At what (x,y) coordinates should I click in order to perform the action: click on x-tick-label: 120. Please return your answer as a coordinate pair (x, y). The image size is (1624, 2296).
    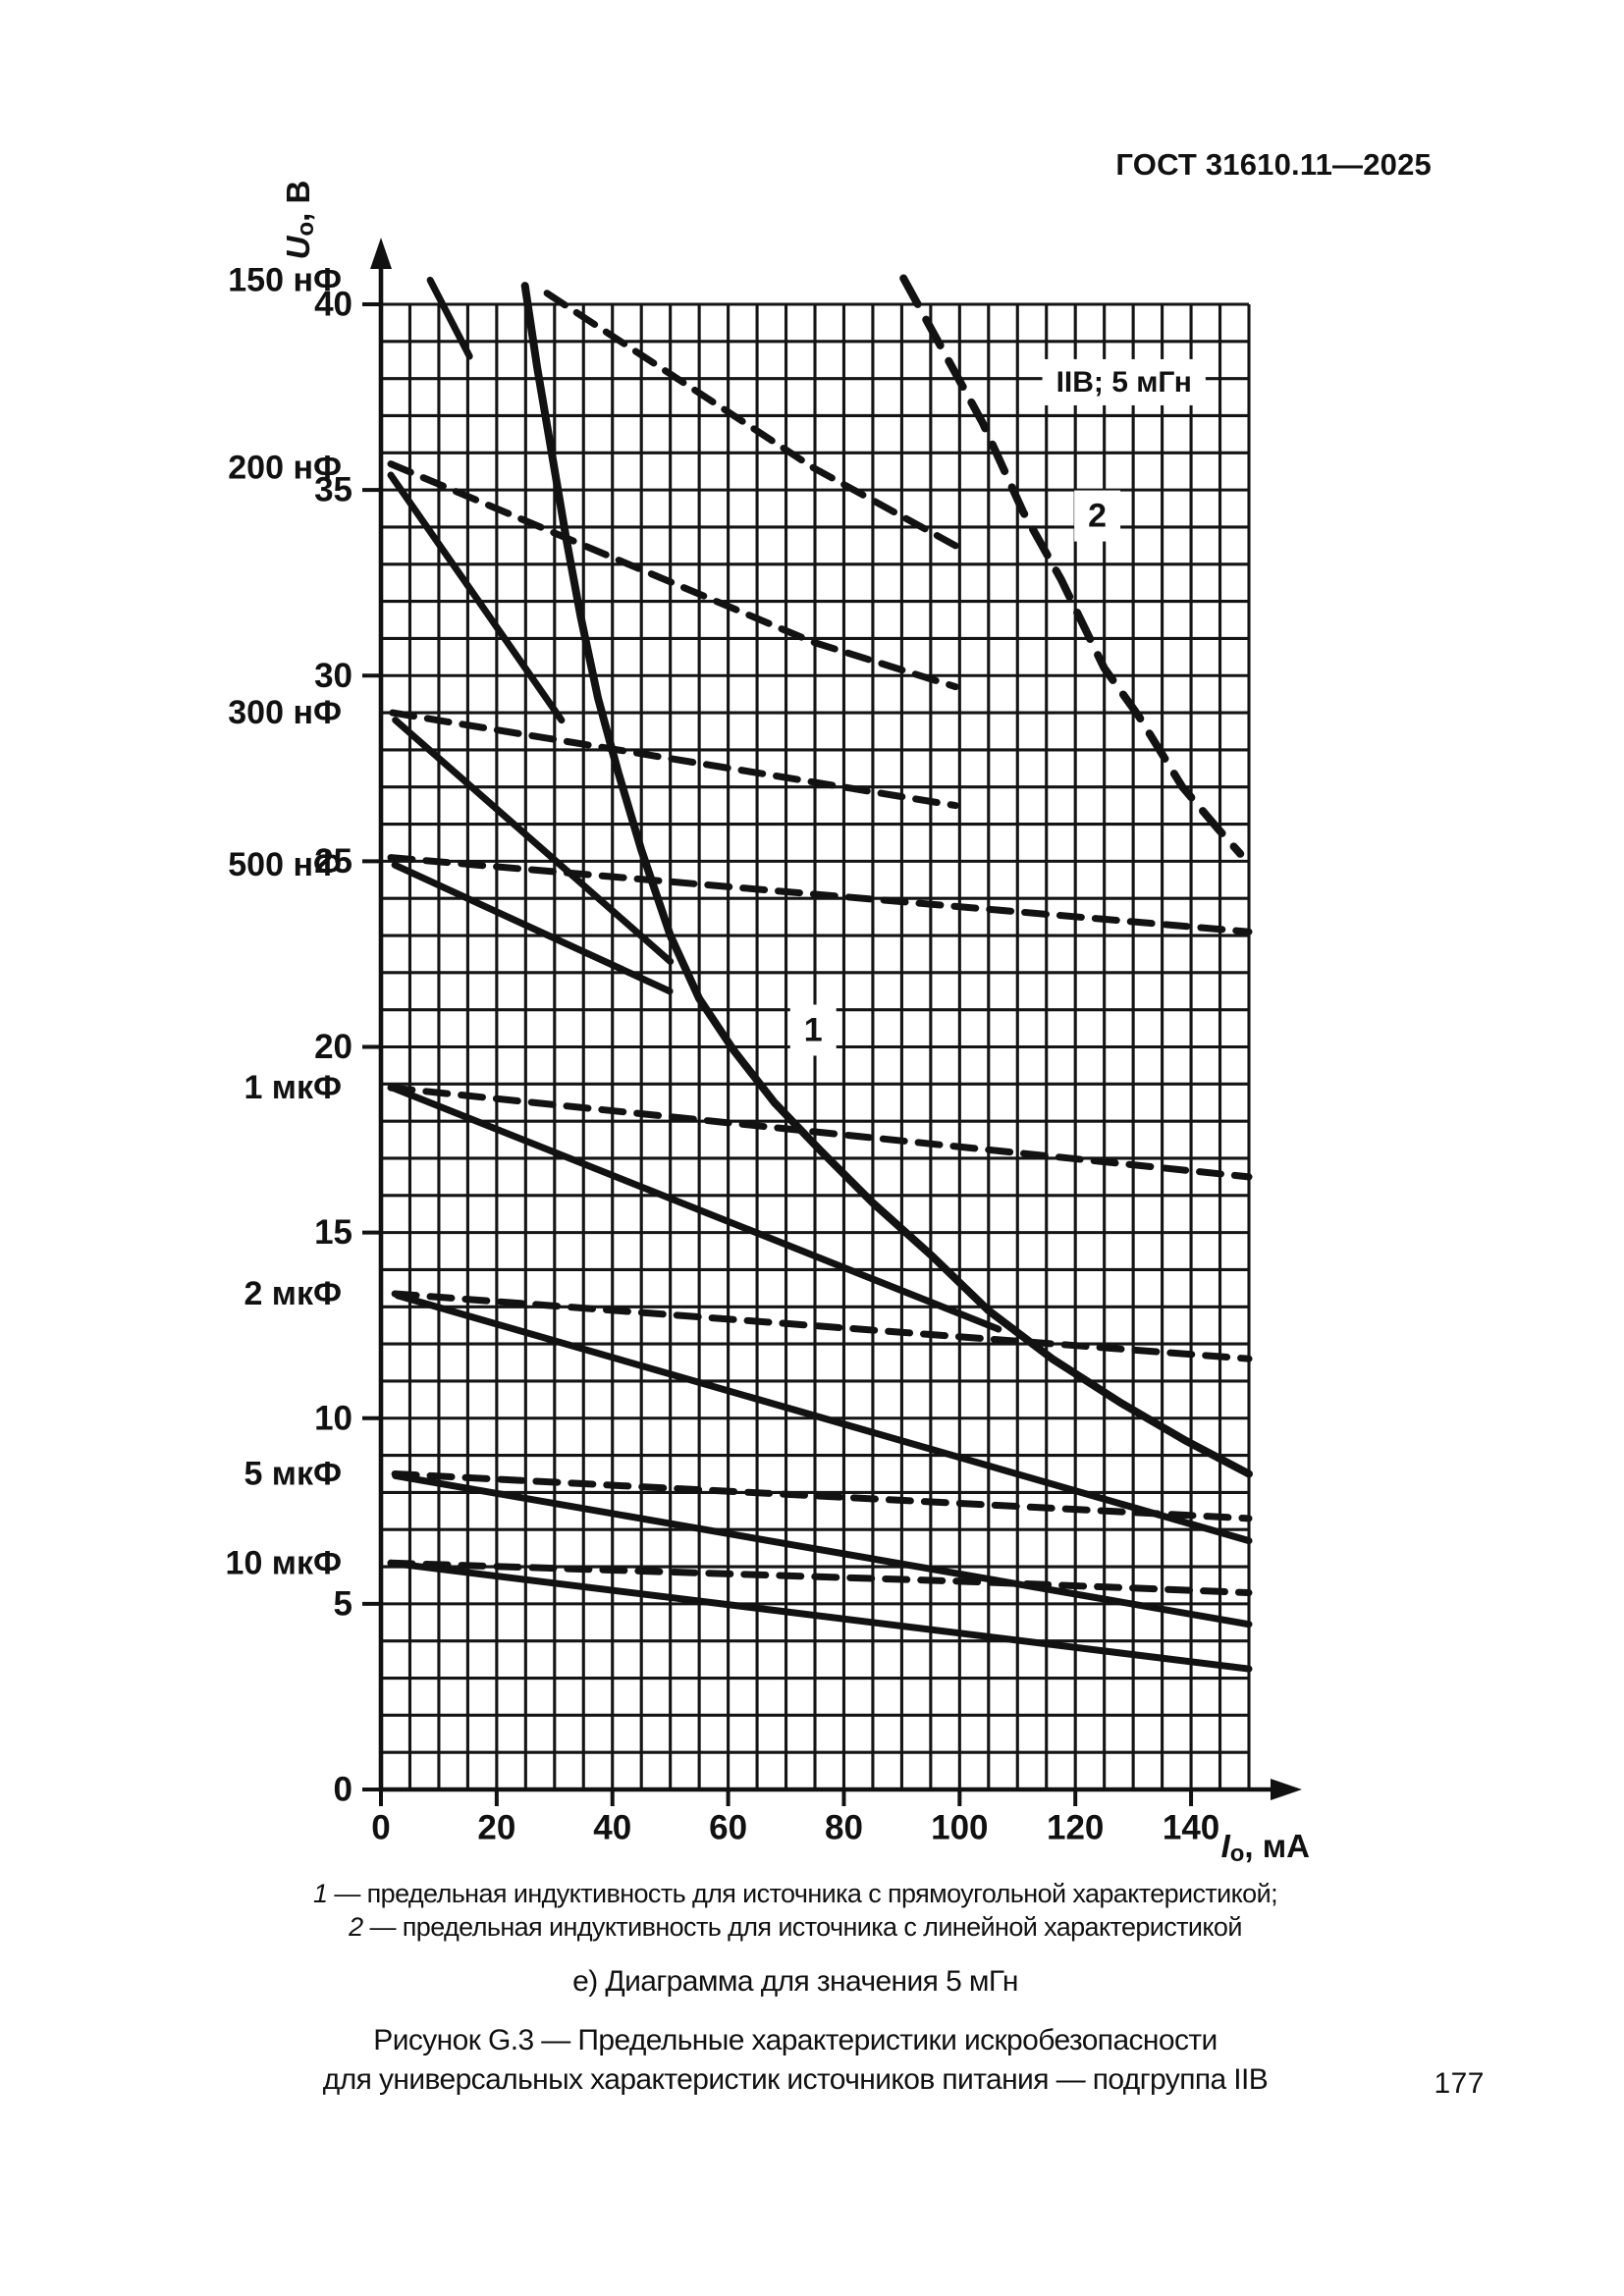
    Looking at the image, I should click on (1075, 1828).